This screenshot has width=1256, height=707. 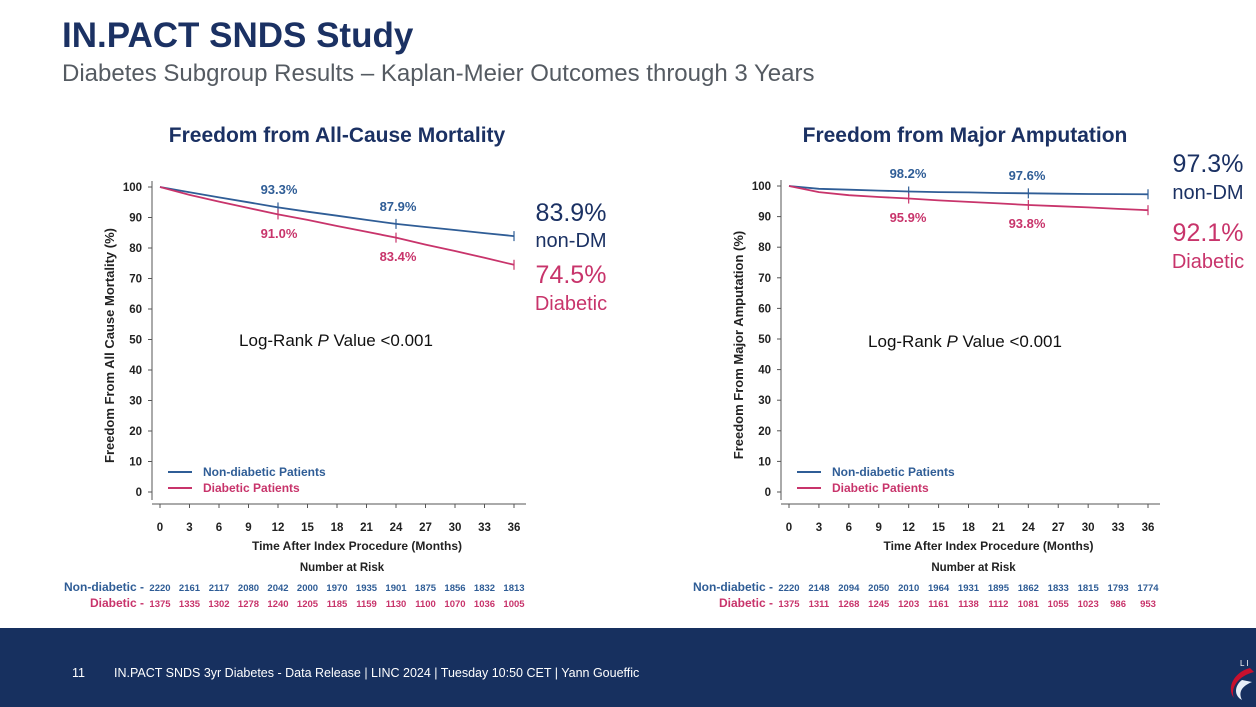 What do you see at coordinates (908, 604) in the screenshot?
I see `risk-value: 1203` at bounding box center [908, 604].